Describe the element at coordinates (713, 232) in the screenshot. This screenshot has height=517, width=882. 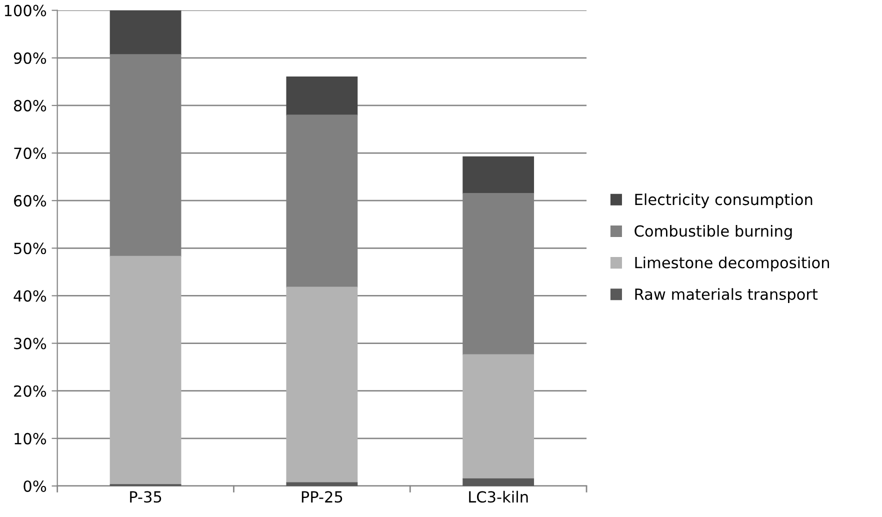
I see `legend-label: Combustible burning` at that location.